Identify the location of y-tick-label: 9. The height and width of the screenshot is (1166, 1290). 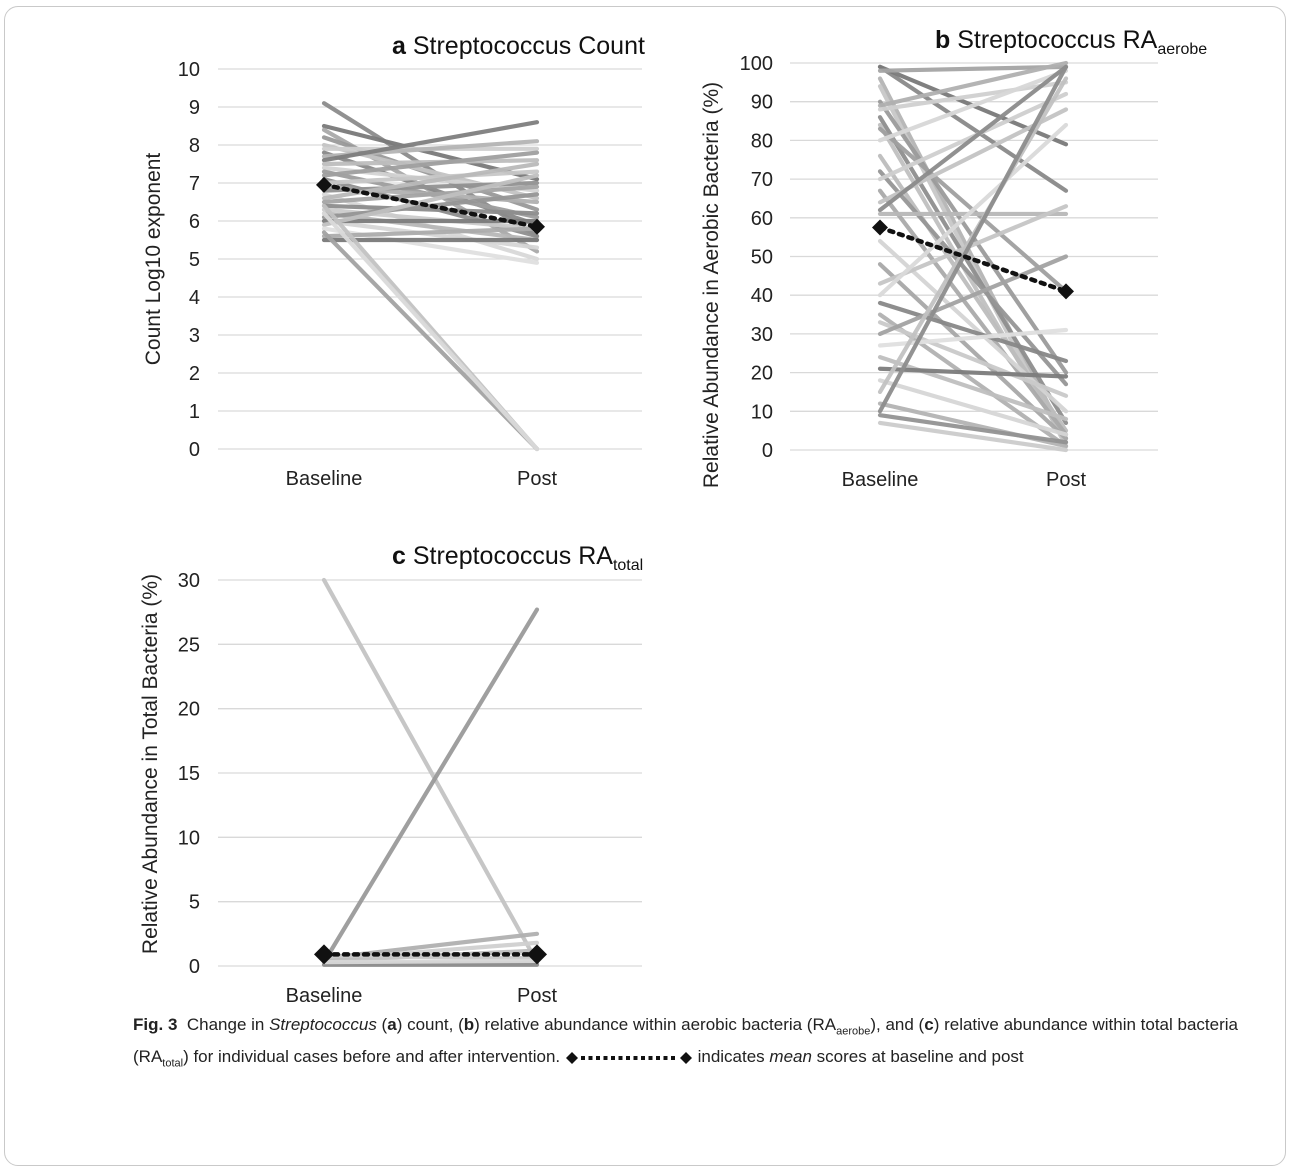
(194, 108).